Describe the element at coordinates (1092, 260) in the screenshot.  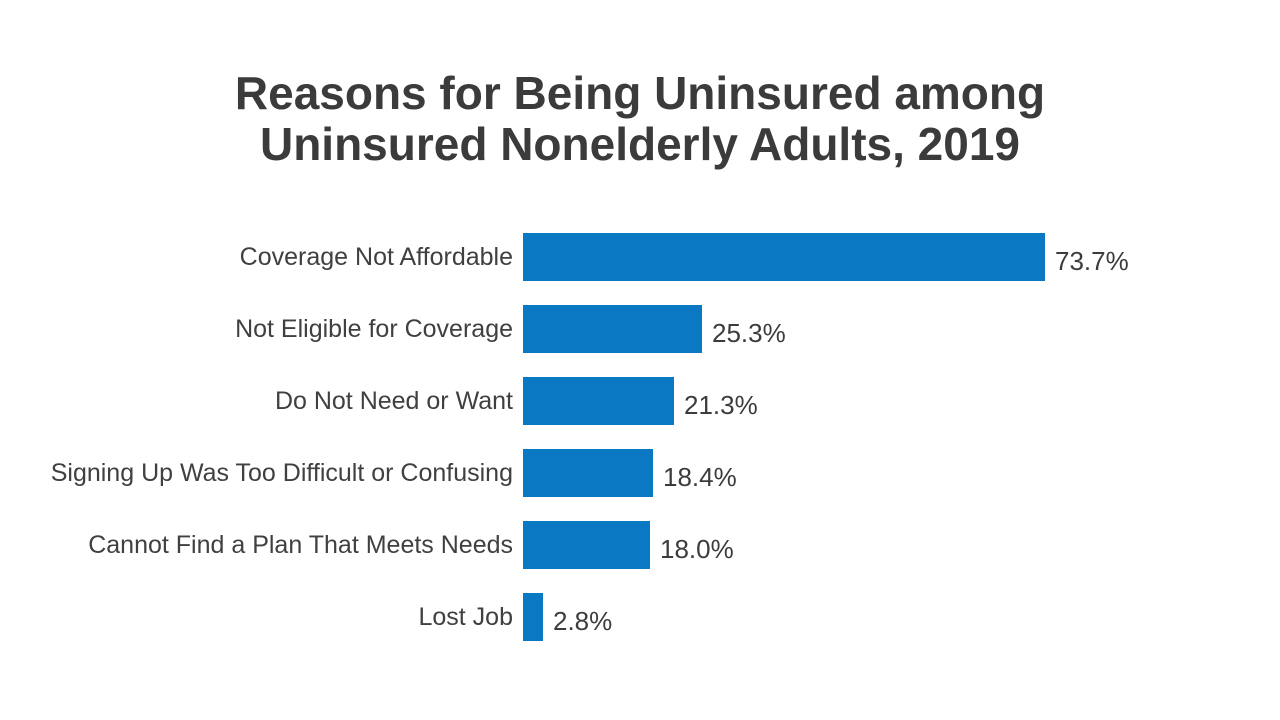
I see `value-label: 73.7%` at that location.